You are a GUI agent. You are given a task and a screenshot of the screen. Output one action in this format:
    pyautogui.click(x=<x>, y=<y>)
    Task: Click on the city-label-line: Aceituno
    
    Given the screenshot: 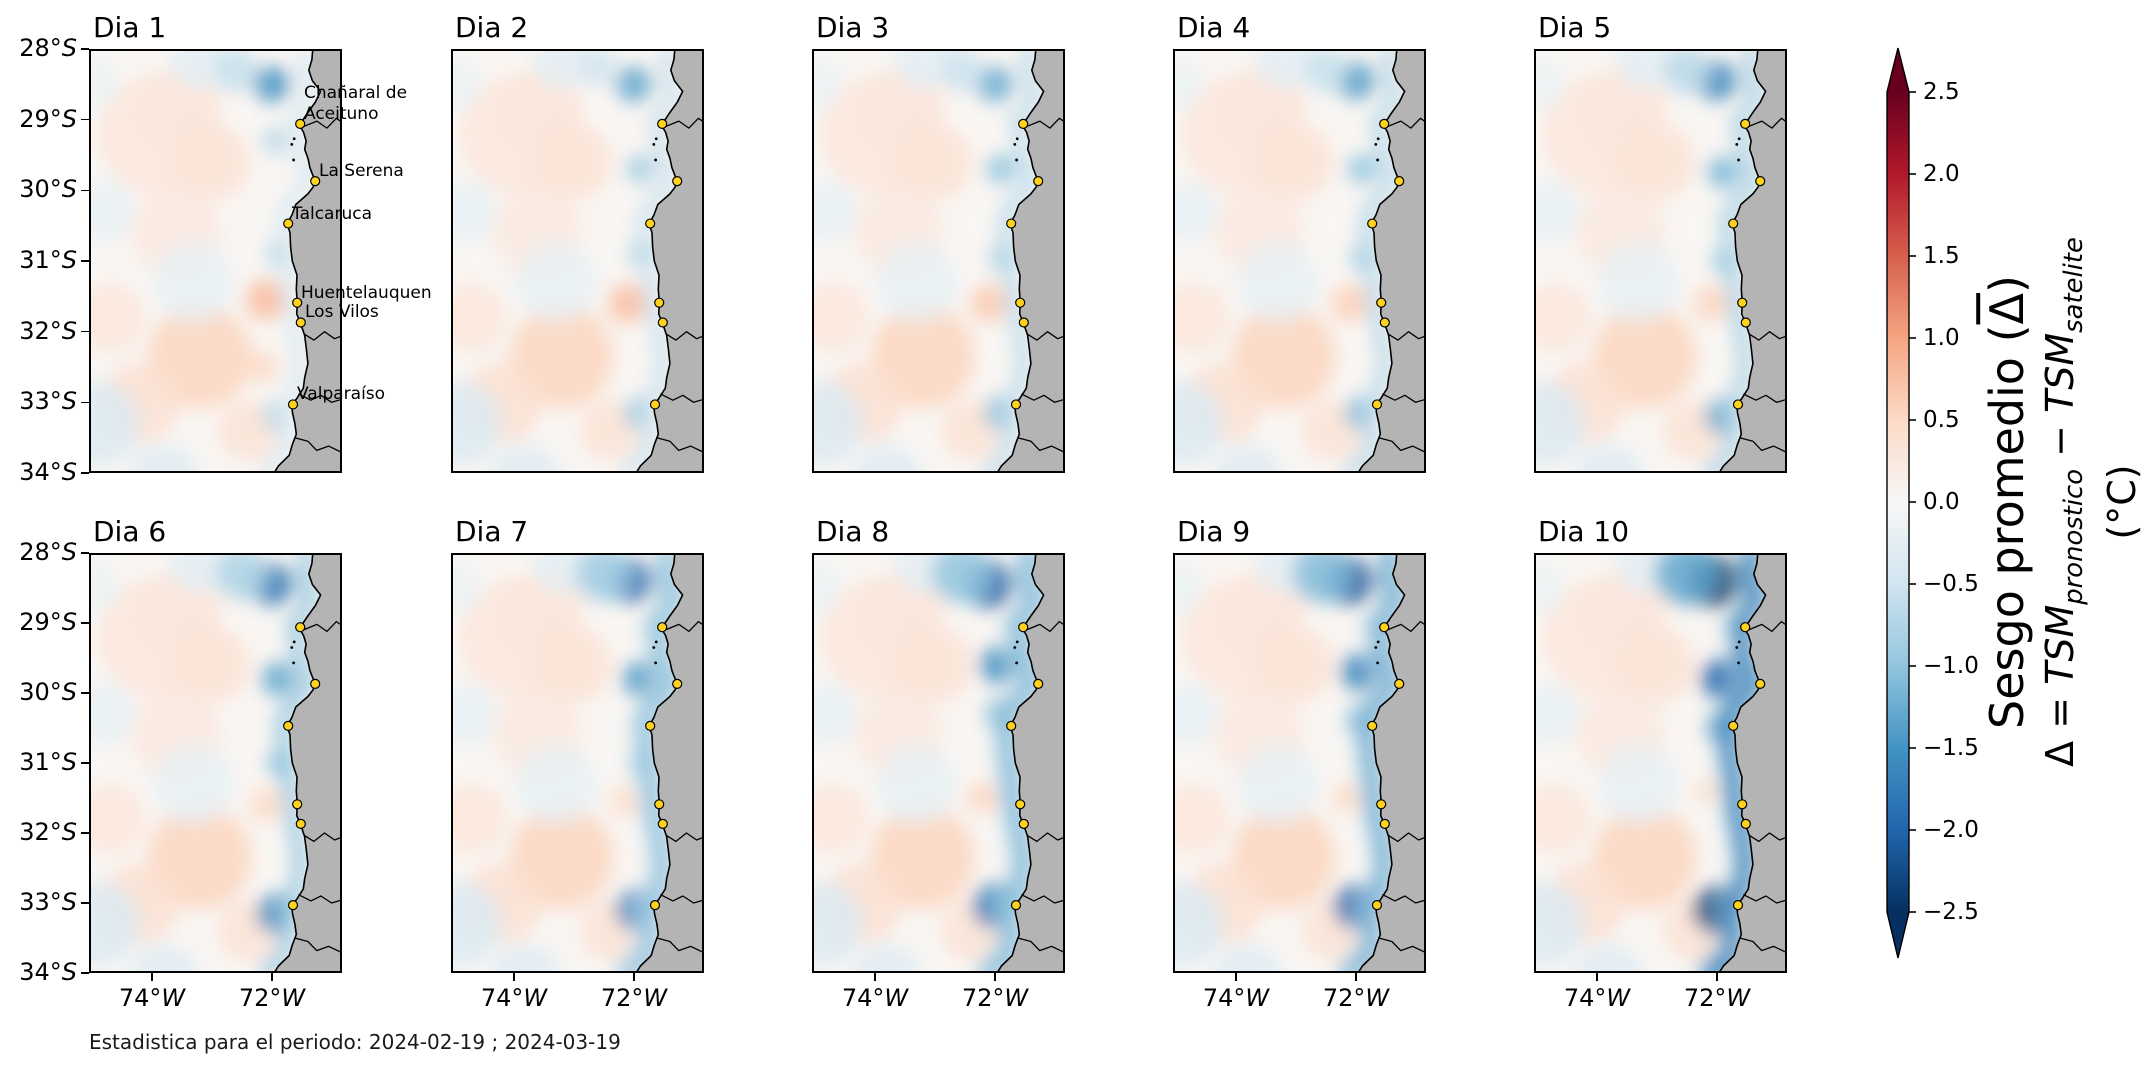 What is the action you would take?
    pyautogui.click(x=341, y=114)
    